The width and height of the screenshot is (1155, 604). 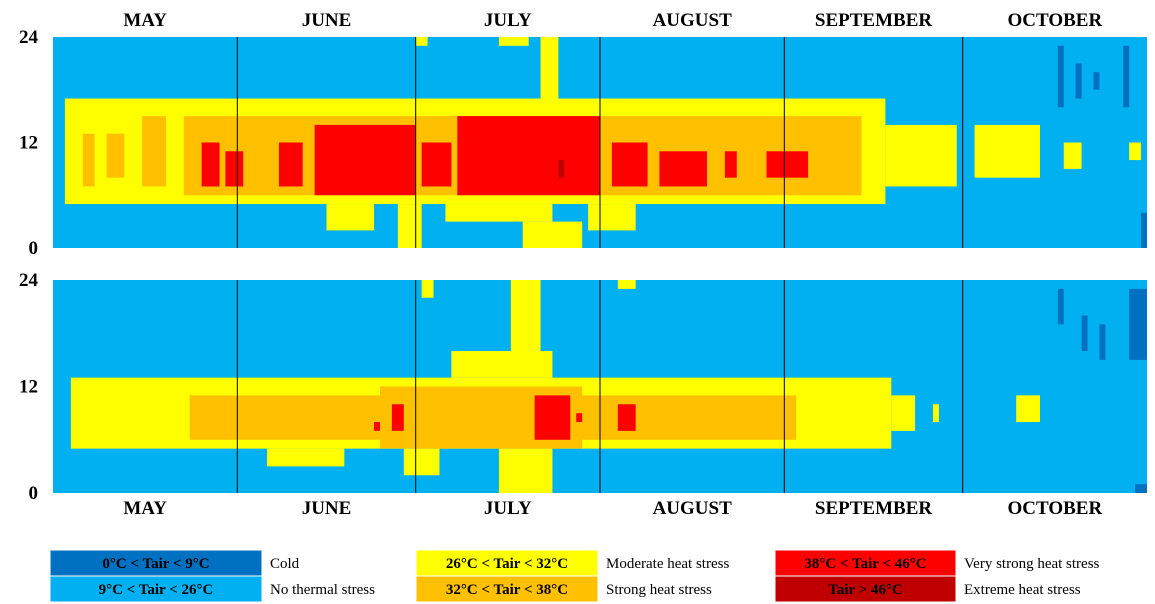 I want to click on legend-range: 38°C < Tair < 46°C, so click(x=865, y=564).